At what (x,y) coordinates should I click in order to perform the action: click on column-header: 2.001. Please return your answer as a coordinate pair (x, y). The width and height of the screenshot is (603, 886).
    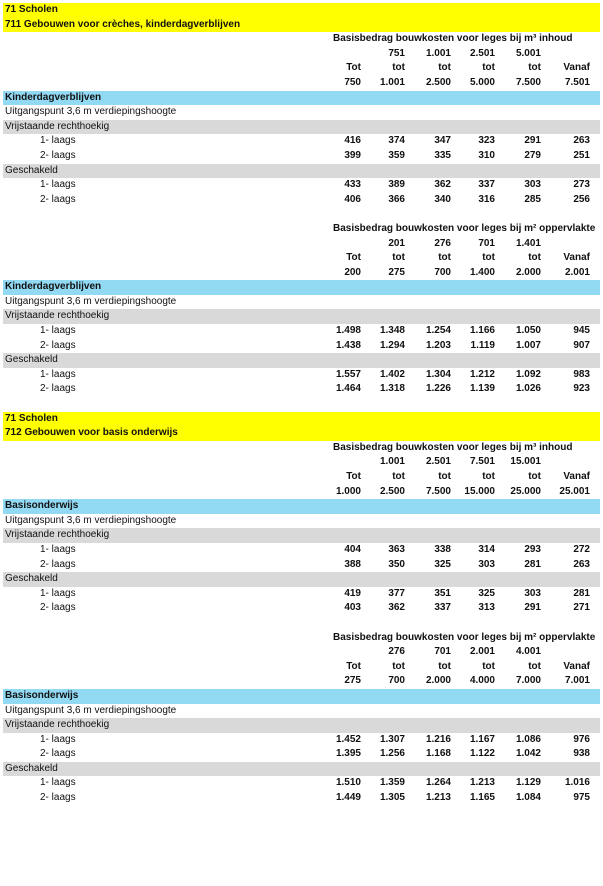
    Looking at the image, I should click on (577, 272).